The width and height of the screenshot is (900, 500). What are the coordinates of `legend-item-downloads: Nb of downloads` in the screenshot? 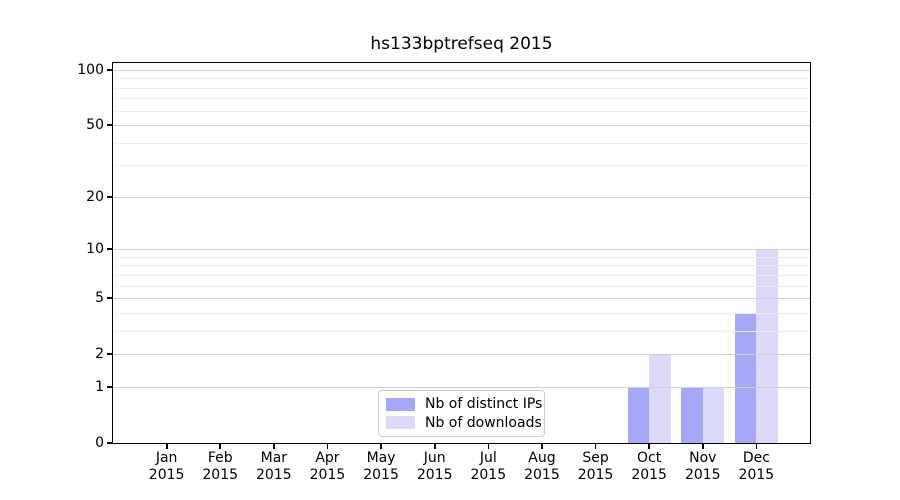 It's located at (464, 423).